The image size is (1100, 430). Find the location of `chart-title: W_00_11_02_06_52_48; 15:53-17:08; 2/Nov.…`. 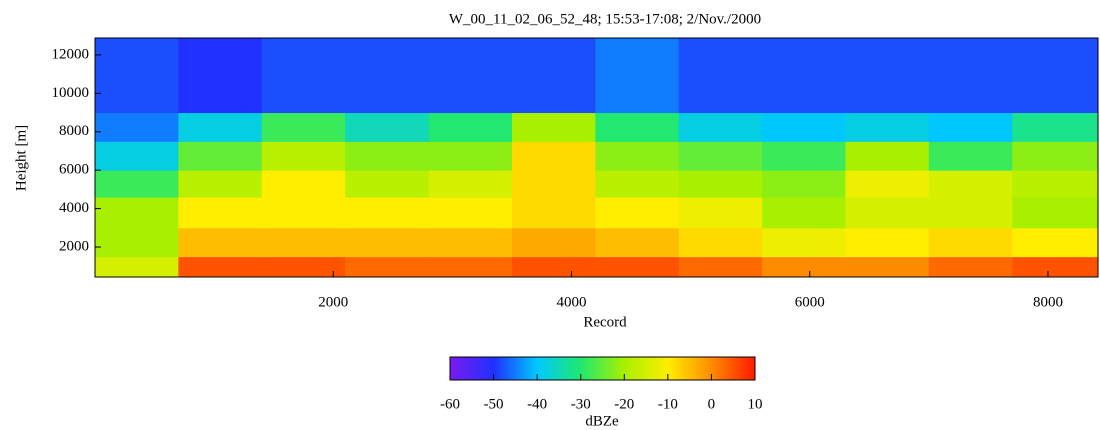

chart-title: W_00_11_02_06_52_48; 15:53-17:08; 2/Nov.… is located at coordinates (605, 19).